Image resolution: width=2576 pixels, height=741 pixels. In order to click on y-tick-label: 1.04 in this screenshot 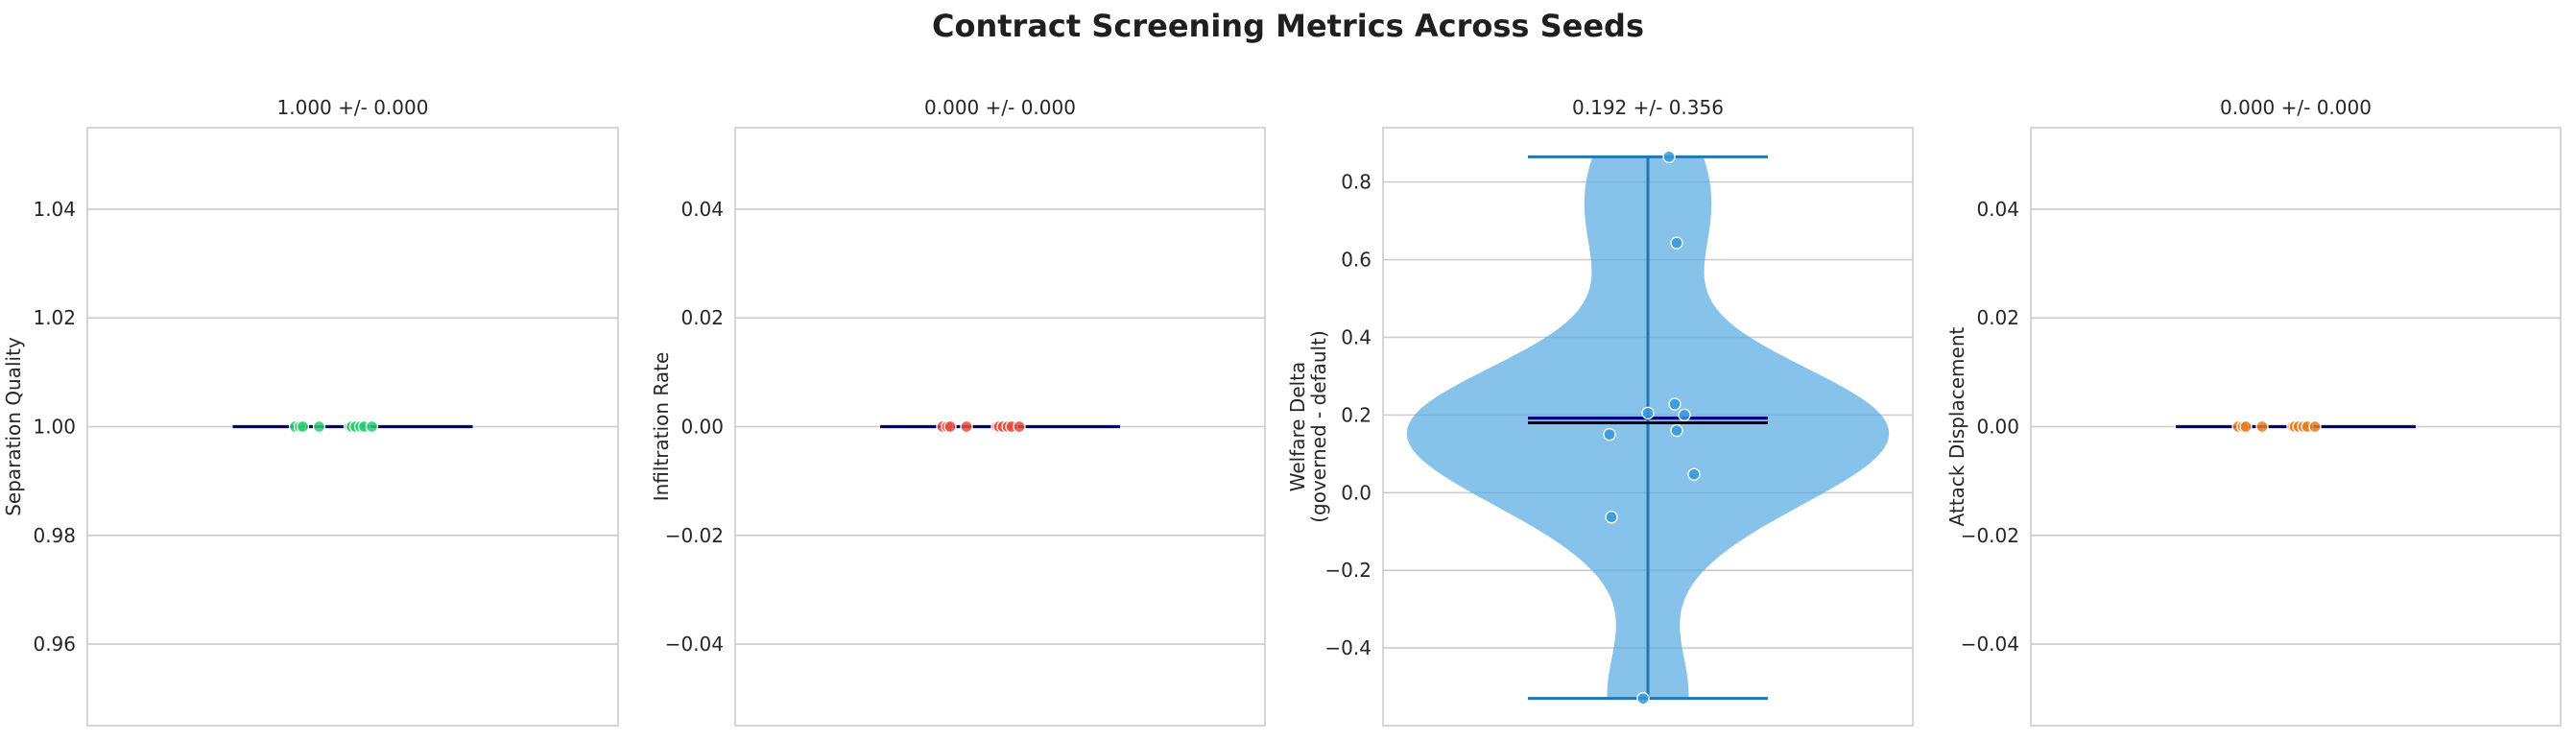, I will do `click(54, 209)`.